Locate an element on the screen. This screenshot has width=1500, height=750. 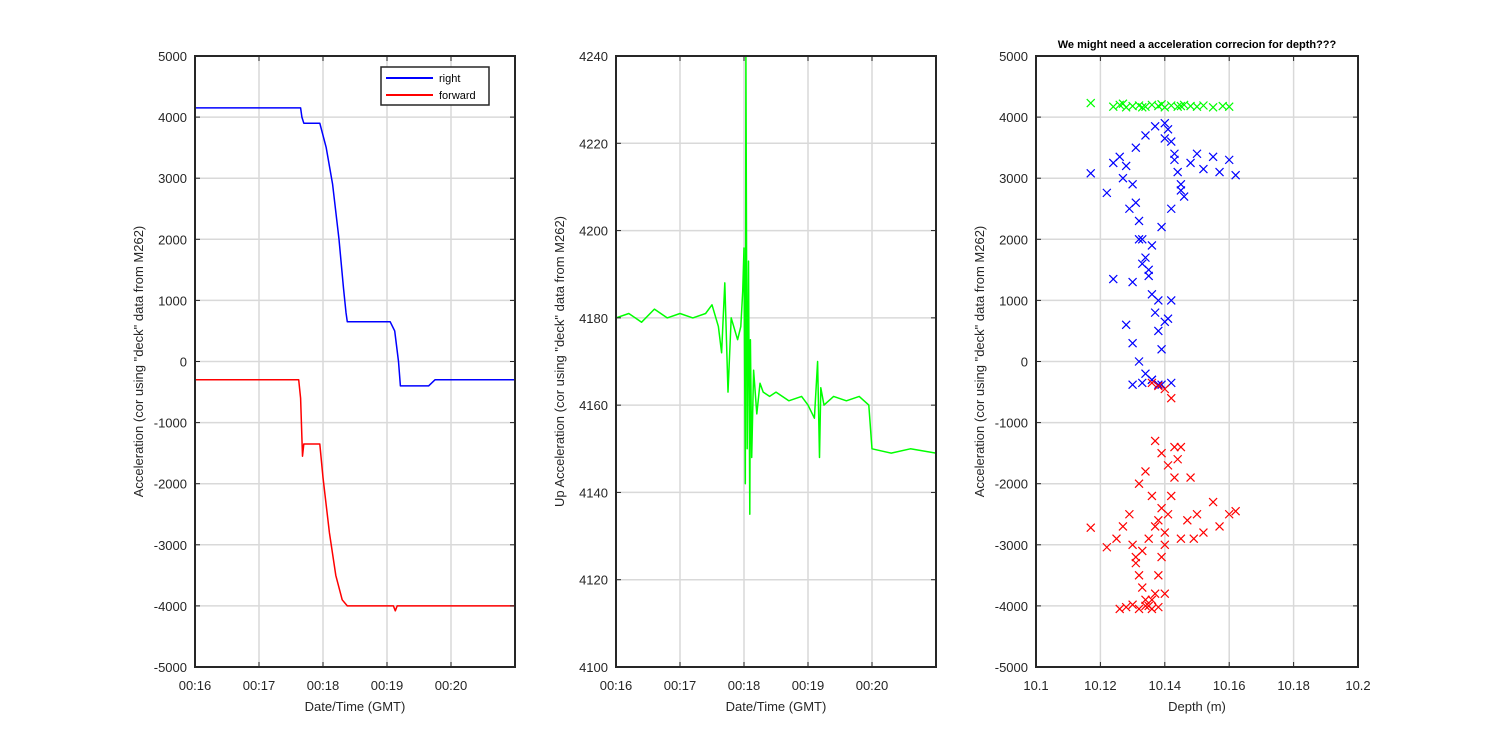
series-line-up is located at coordinates (776, 286).